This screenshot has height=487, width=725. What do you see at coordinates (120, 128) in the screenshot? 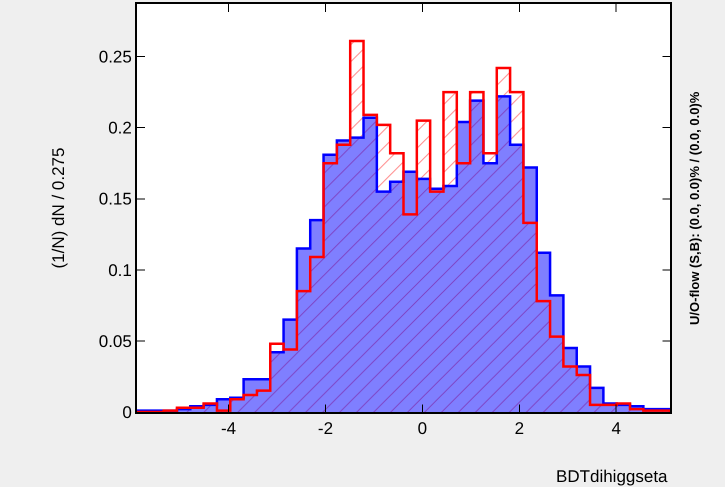
I see `y-tick-label: 0.2` at bounding box center [120, 128].